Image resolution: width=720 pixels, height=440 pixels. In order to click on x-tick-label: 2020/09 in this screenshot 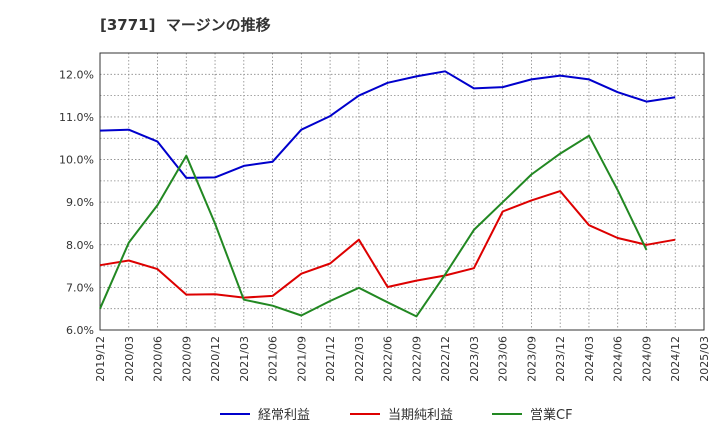, I will do `click(186, 359)`.